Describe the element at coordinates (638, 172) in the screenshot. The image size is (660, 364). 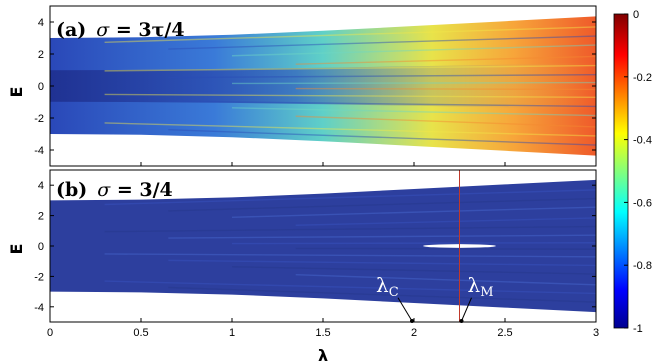
I see `colorbar-ticks: 0 -0.2 -0.4 -0.6 -0.8 -1` at that location.